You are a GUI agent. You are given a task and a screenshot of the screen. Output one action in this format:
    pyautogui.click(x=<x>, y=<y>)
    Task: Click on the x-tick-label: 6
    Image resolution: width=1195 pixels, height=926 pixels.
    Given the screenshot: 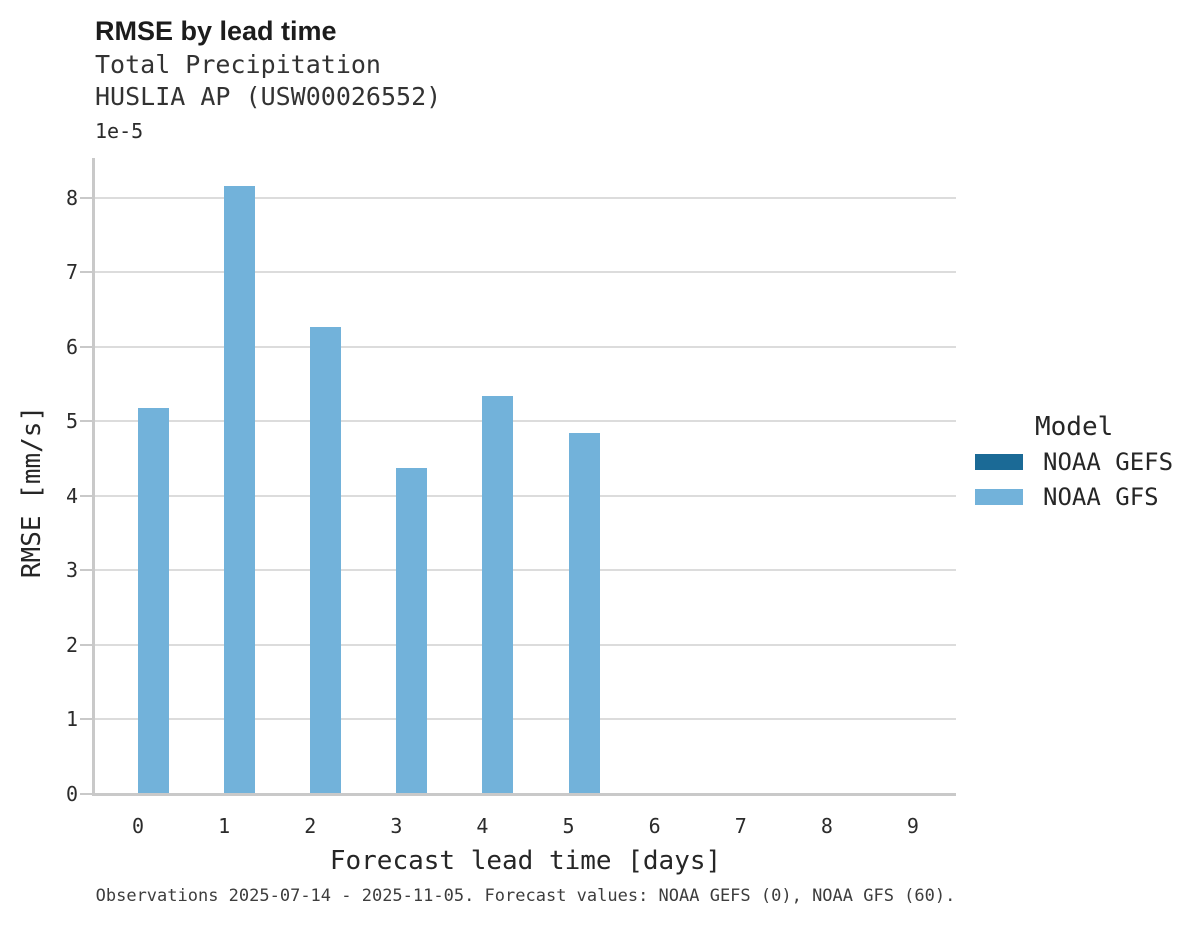 What is the action you would take?
    pyautogui.click(x=654, y=826)
    